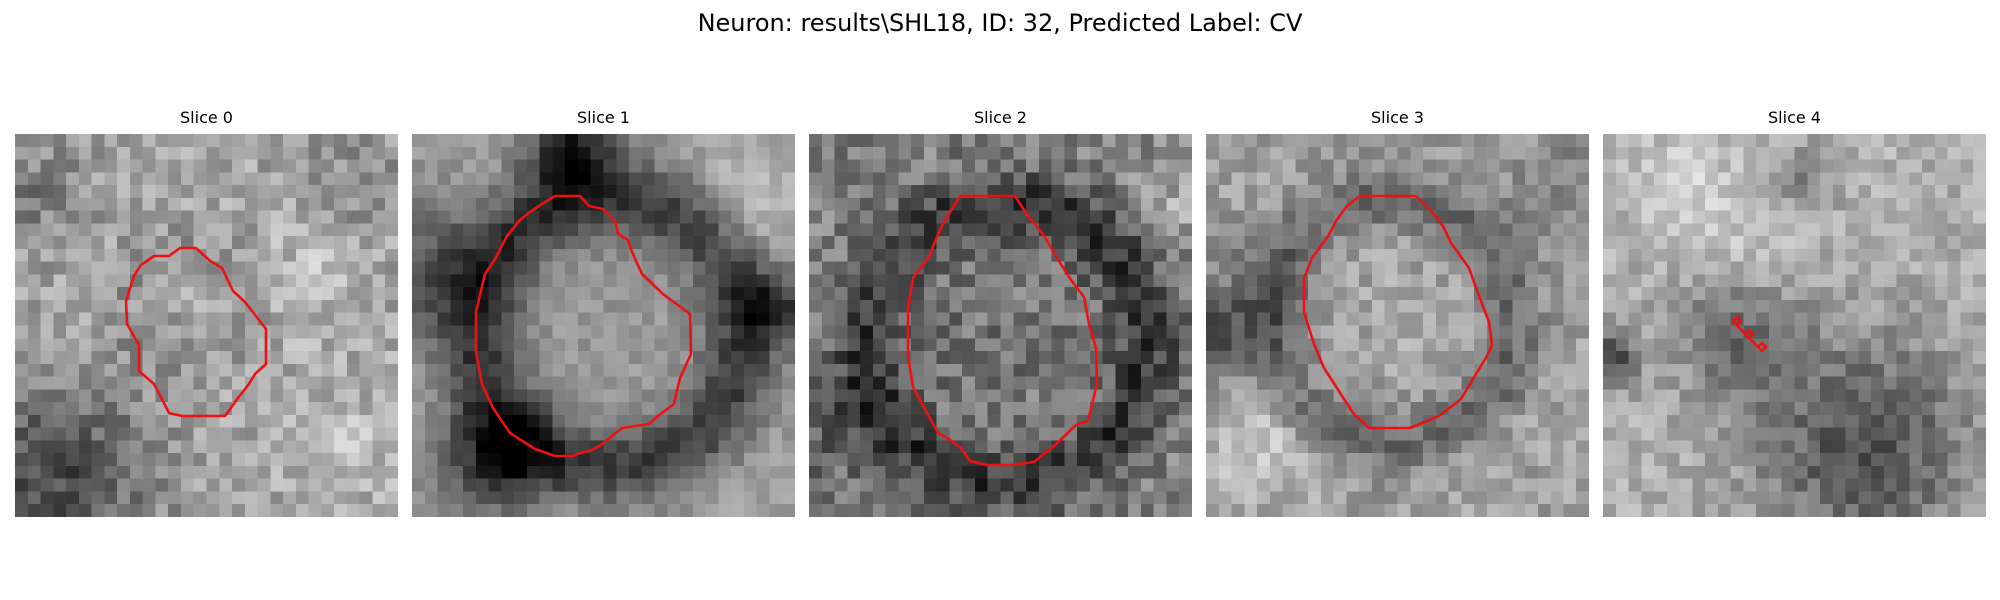  Describe the element at coordinates (603, 117) in the screenshot. I see `panel-title-slice-1: Slice 1` at that location.